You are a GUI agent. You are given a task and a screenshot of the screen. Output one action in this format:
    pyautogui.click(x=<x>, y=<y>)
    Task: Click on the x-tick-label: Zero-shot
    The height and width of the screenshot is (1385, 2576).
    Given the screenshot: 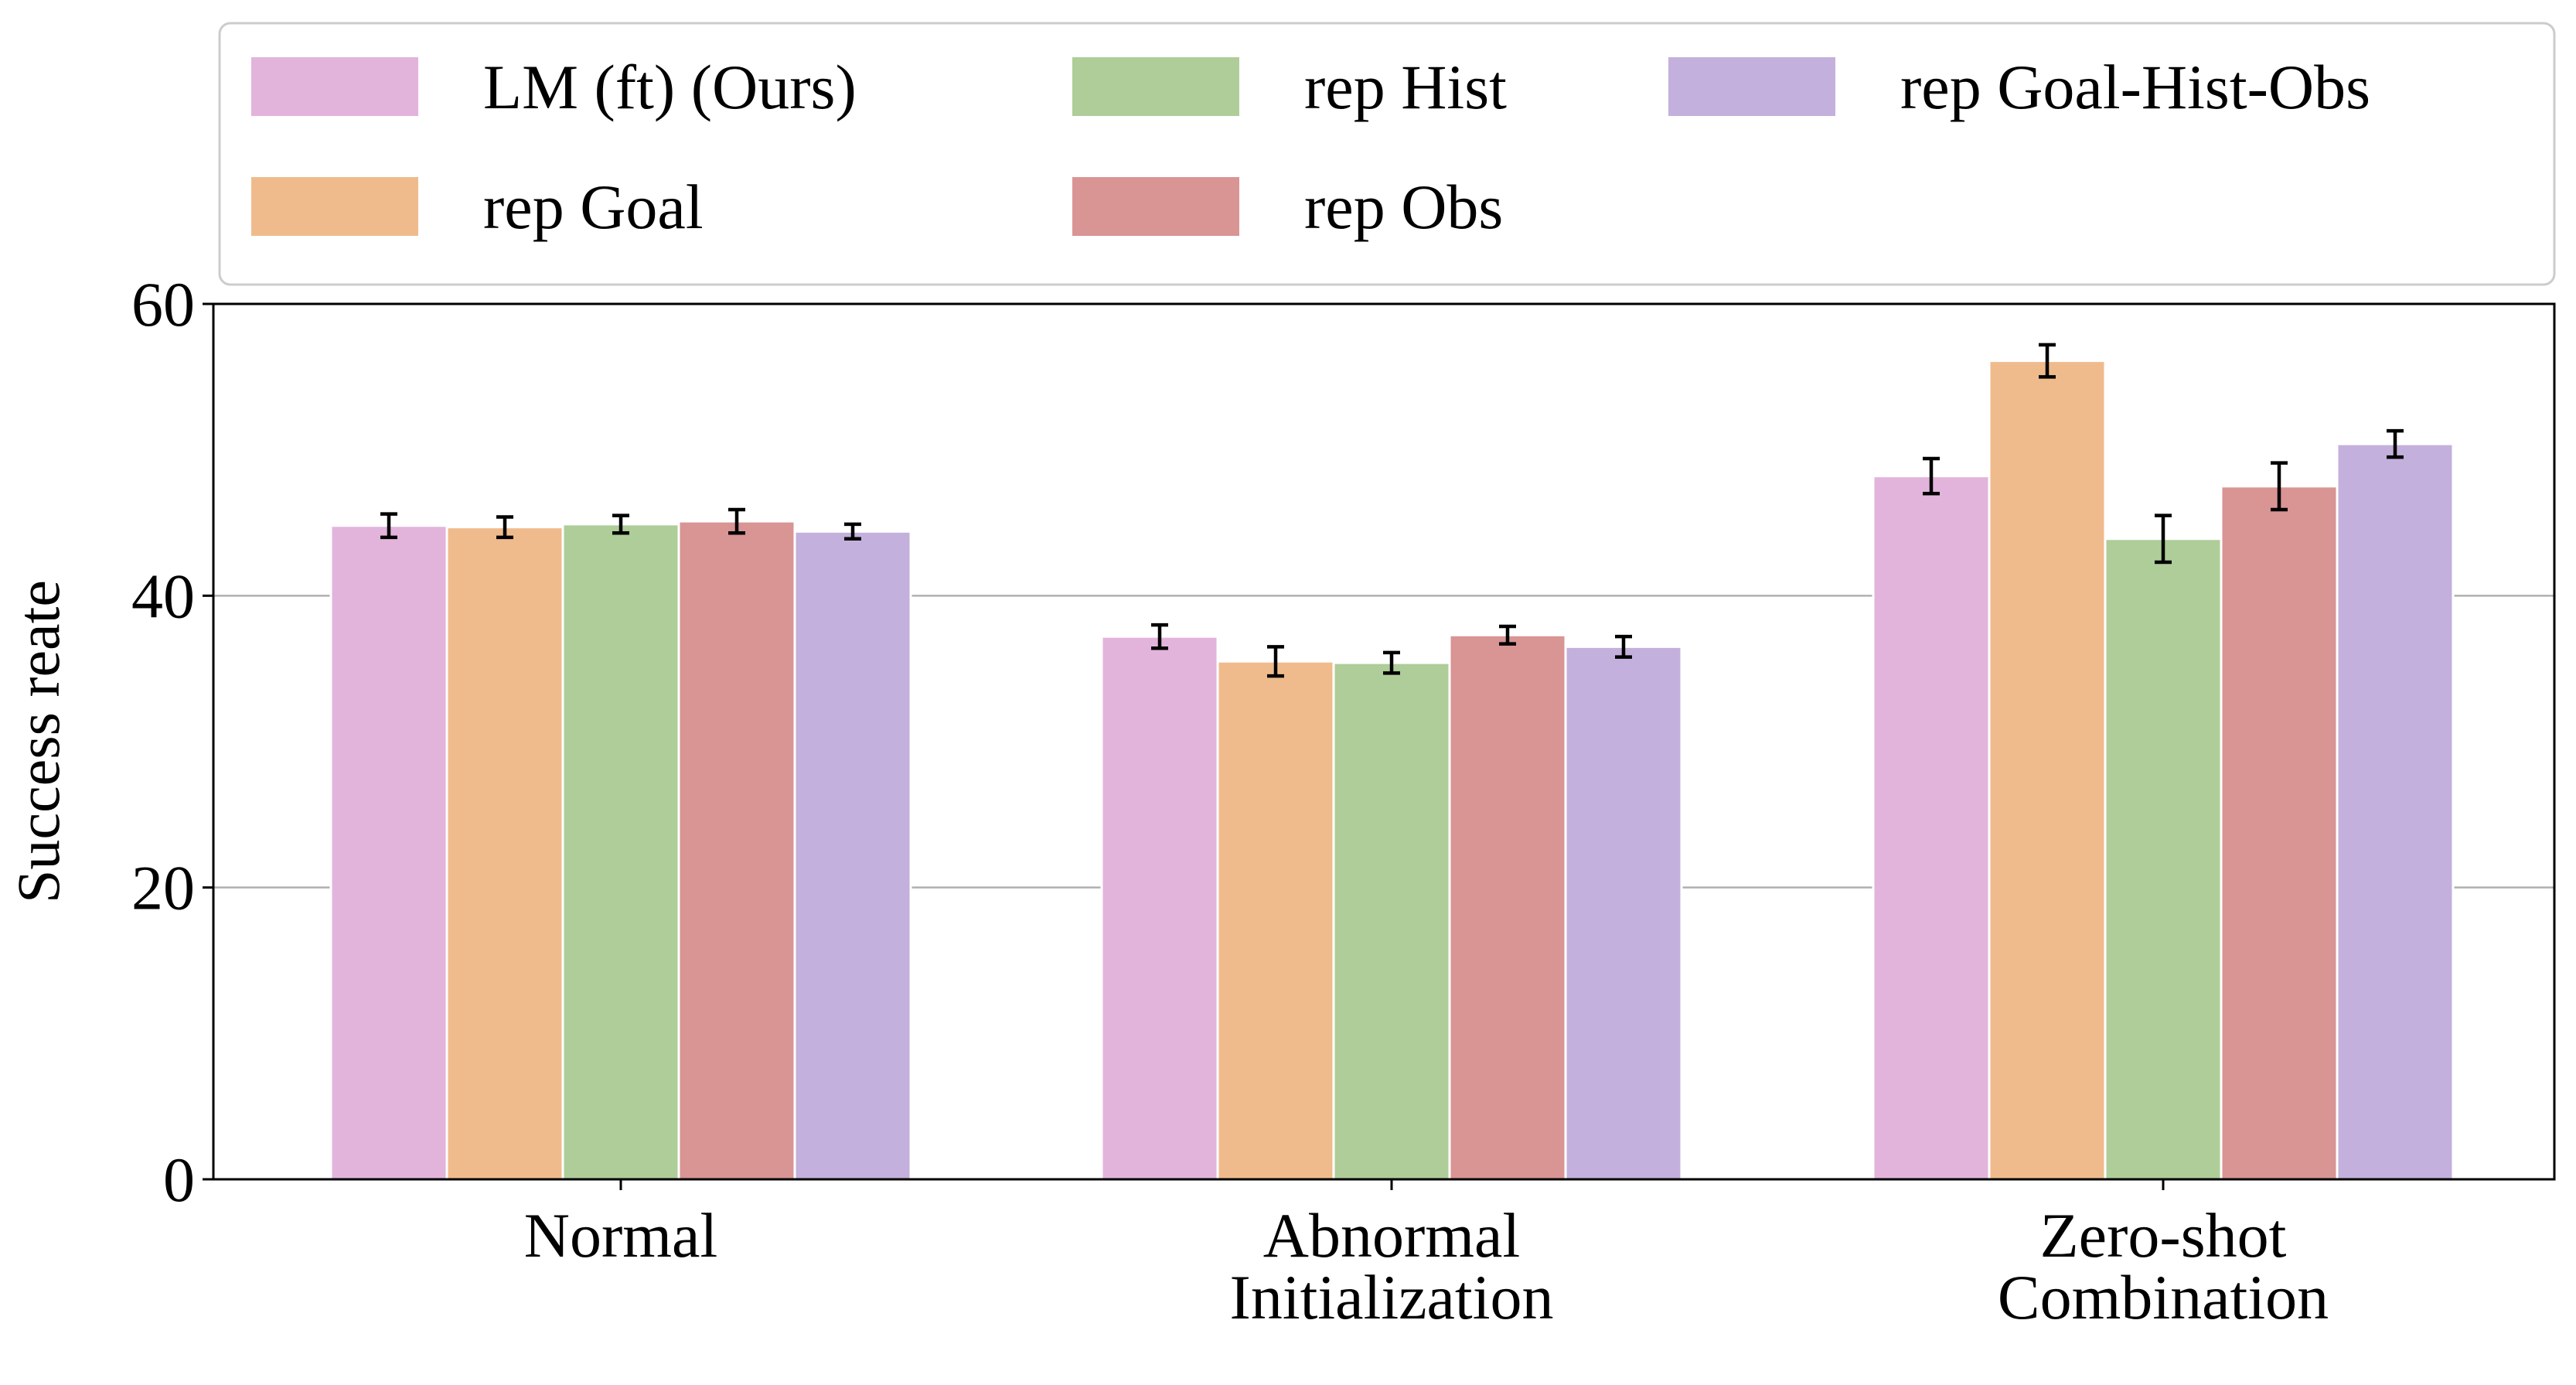 What is the action you would take?
    pyautogui.click(x=2163, y=1235)
    